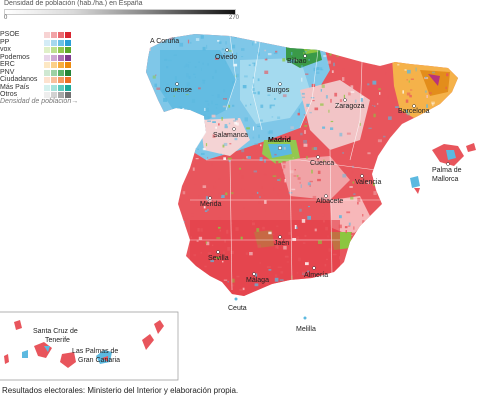  I want to click on legend-row: Podemos, so click(45, 58).